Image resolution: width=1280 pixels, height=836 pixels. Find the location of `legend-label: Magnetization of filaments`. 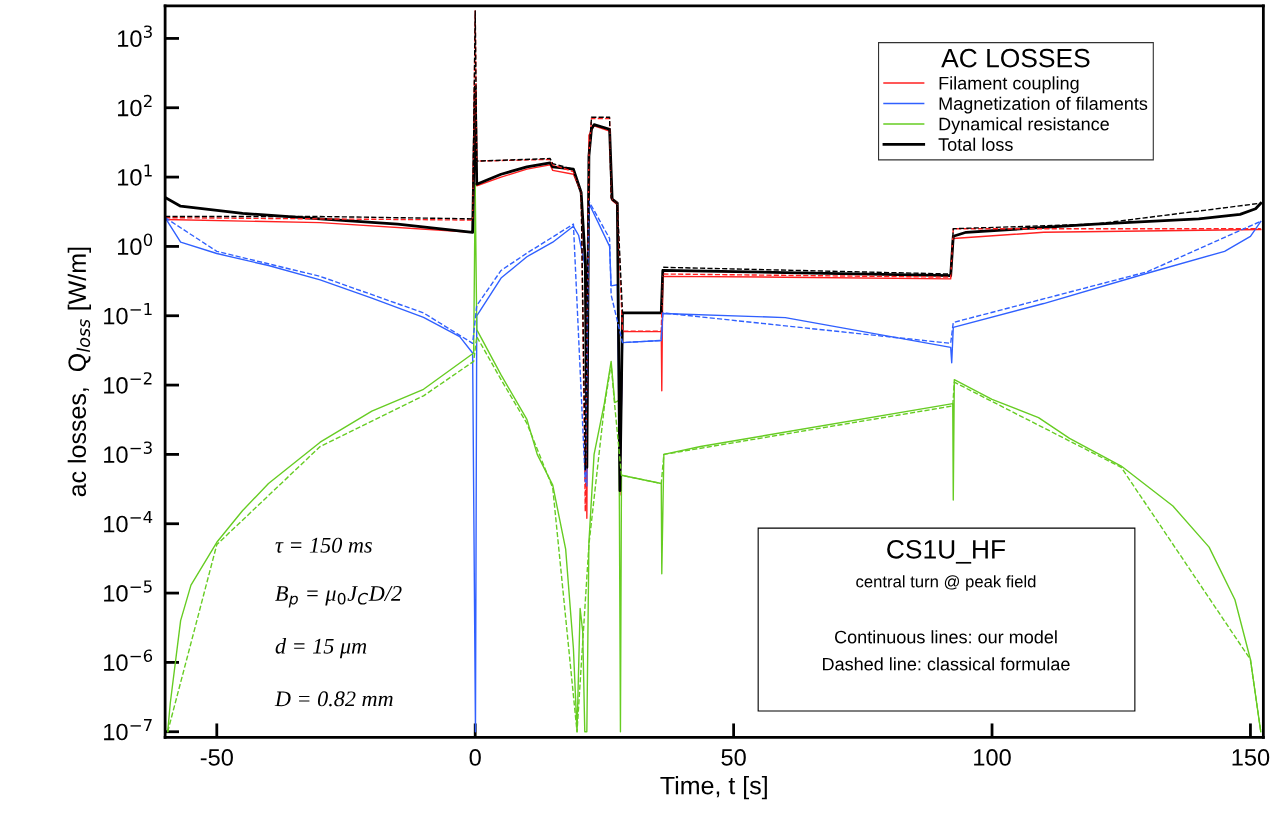

legend-label: Magnetization of filaments is located at coordinates (1043, 105).